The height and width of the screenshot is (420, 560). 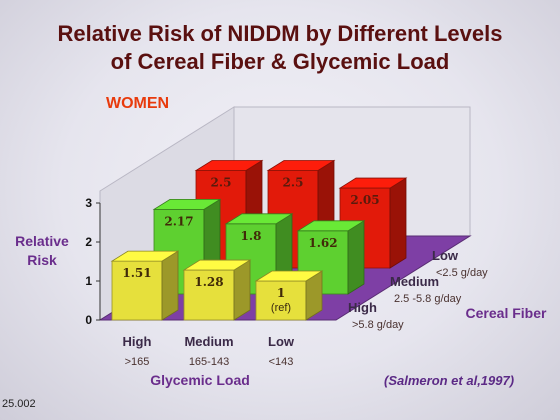 What do you see at coordinates (138, 103) in the screenshot?
I see `chart-subtitle: WOMEN` at bounding box center [138, 103].